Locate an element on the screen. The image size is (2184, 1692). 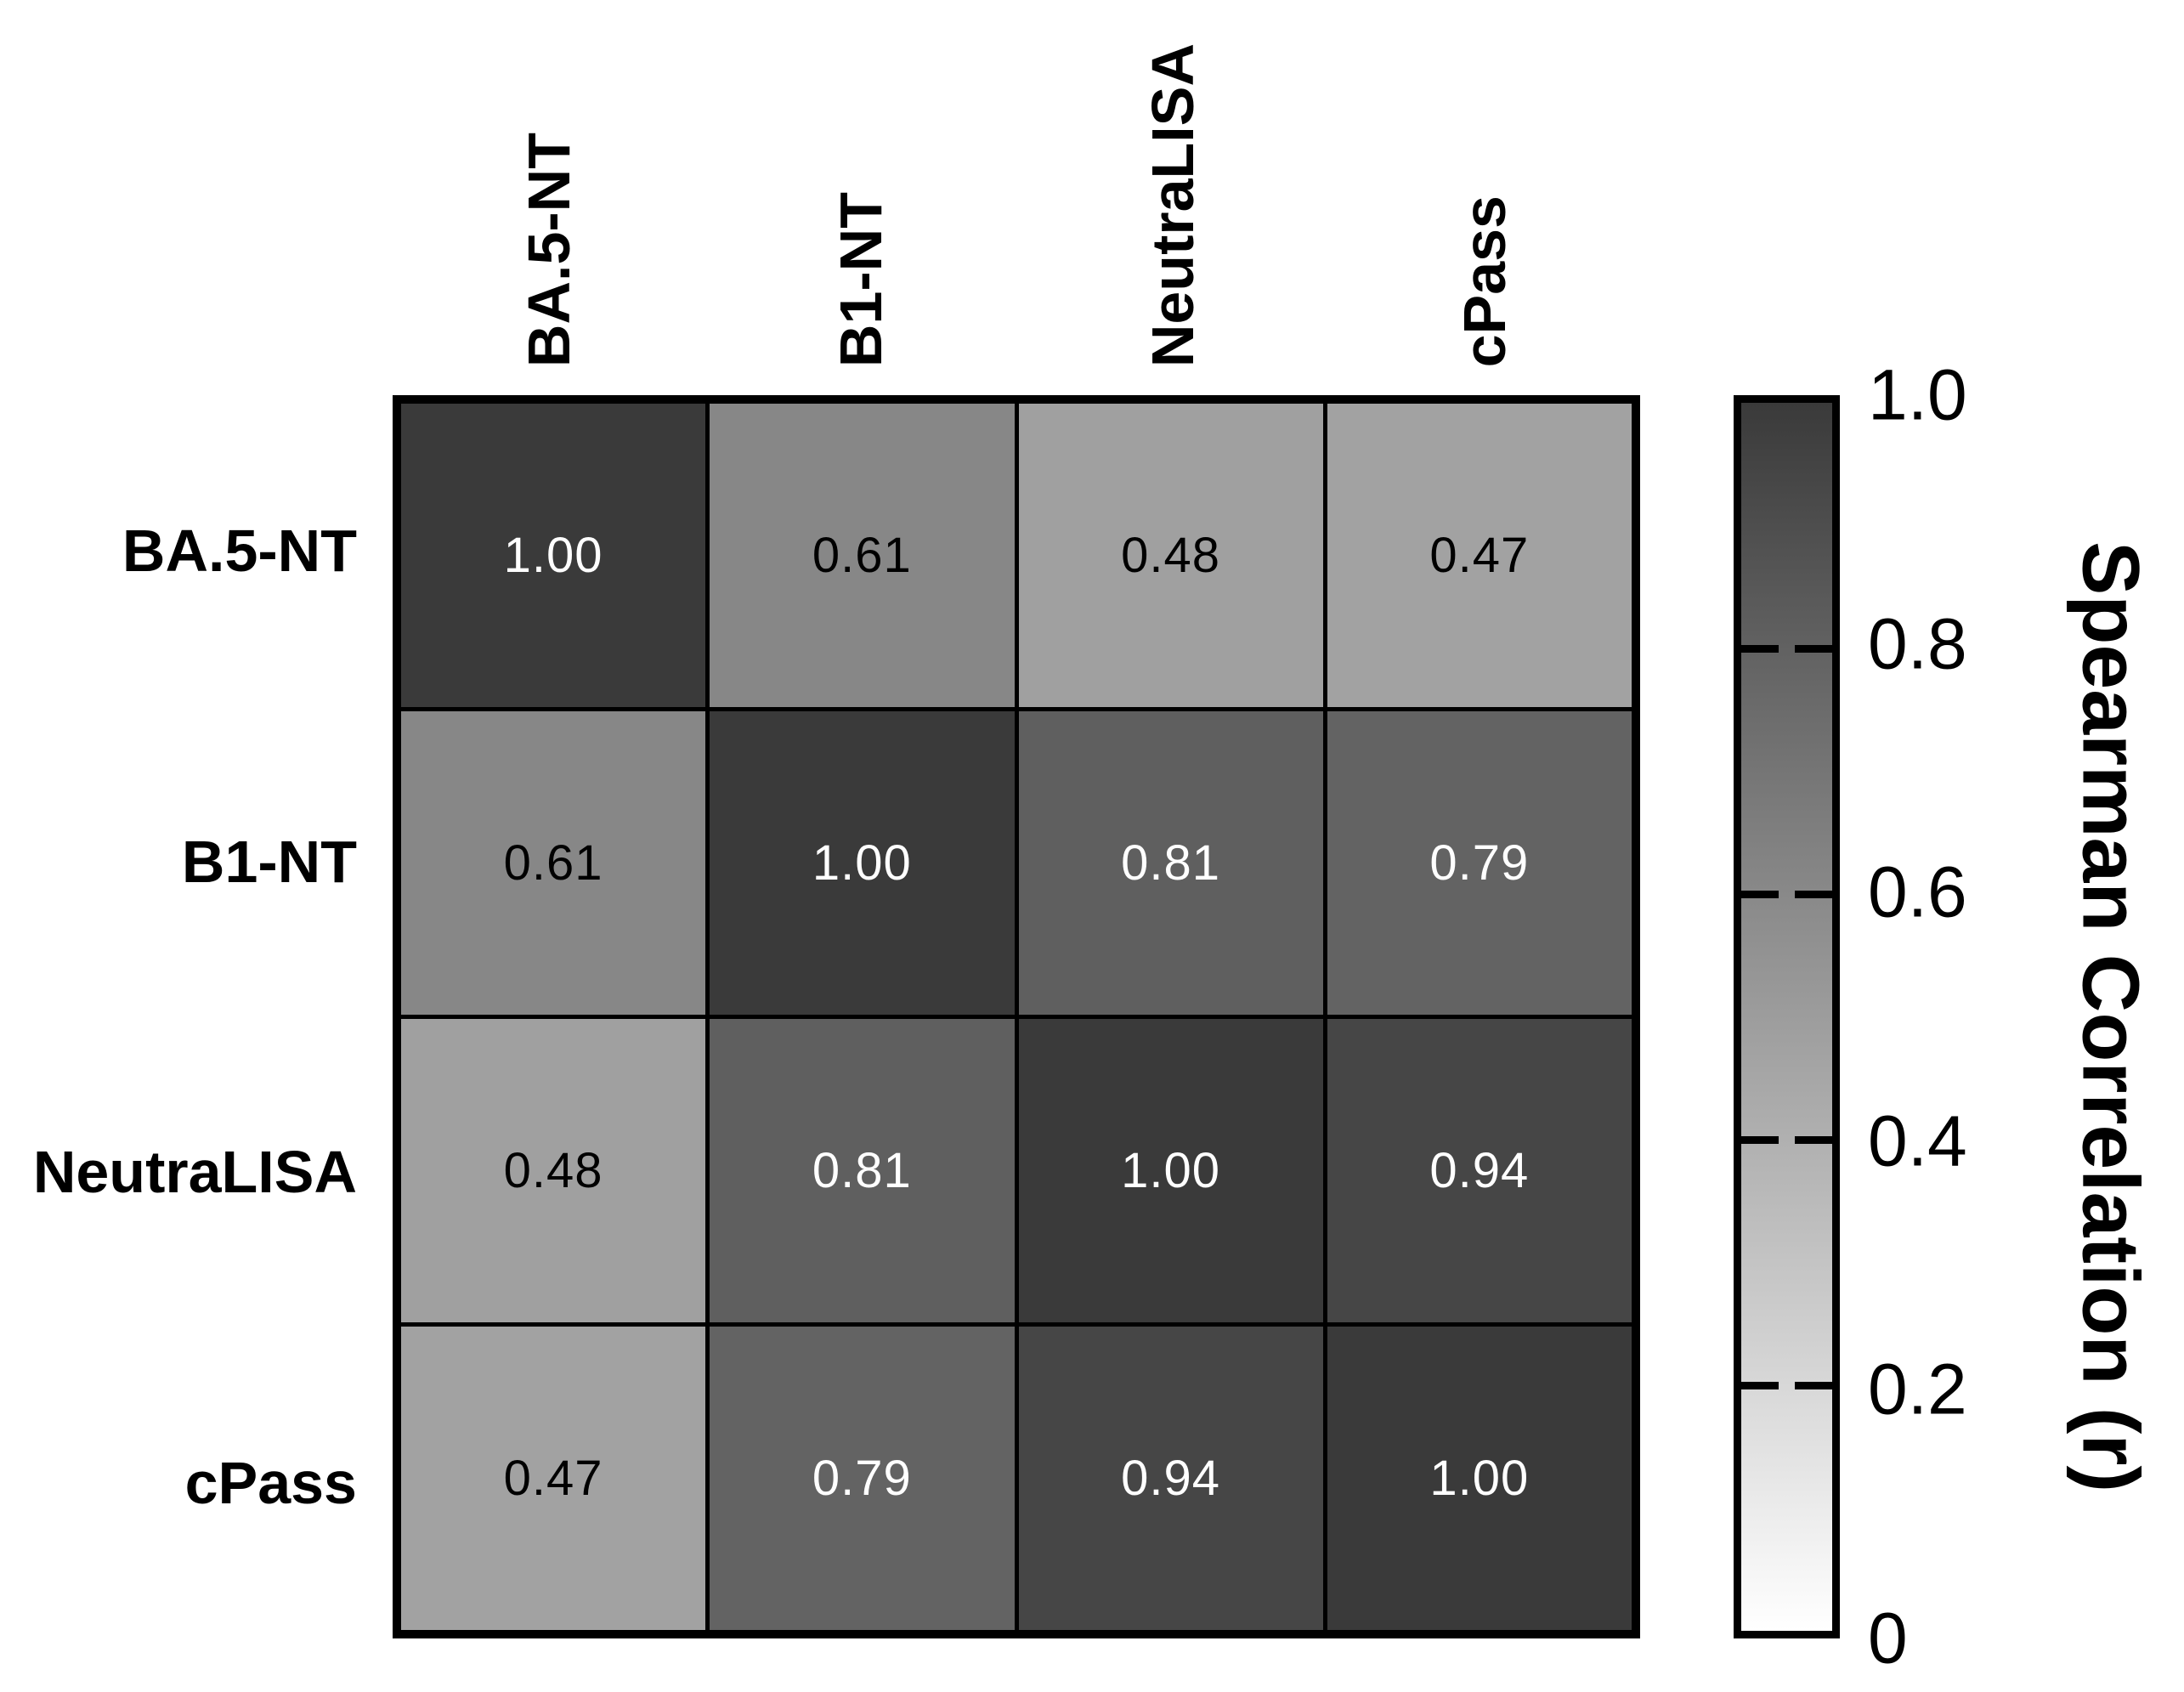
row-label-text: NeutraLISA is located at coordinates (194, 1172).